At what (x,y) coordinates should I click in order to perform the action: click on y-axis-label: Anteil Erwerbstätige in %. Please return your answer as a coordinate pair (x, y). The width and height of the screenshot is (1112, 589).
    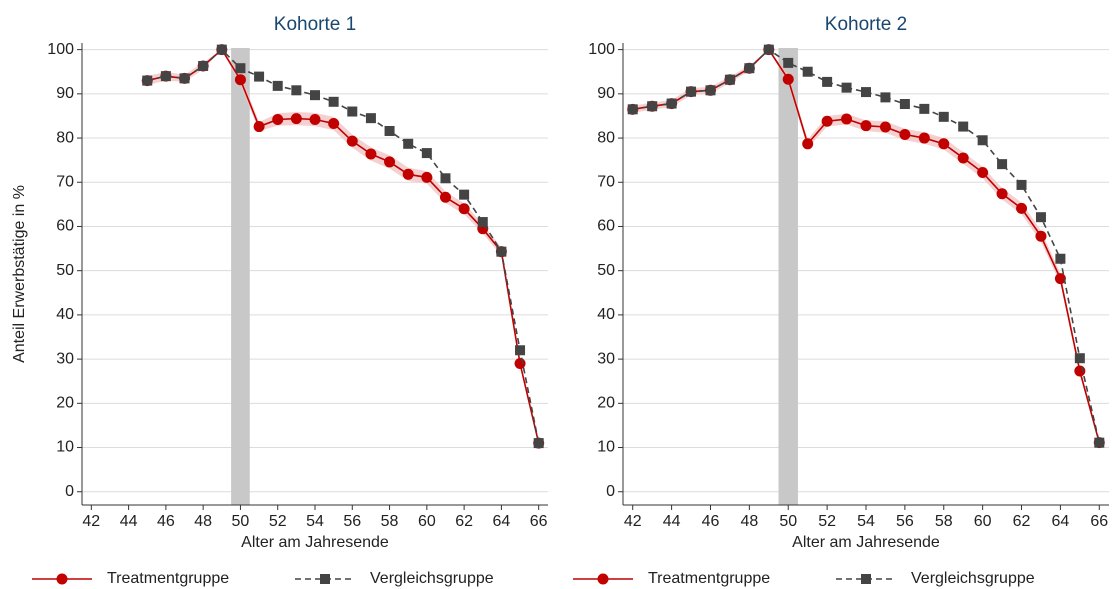
    Looking at the image, I should click on (19, 274).